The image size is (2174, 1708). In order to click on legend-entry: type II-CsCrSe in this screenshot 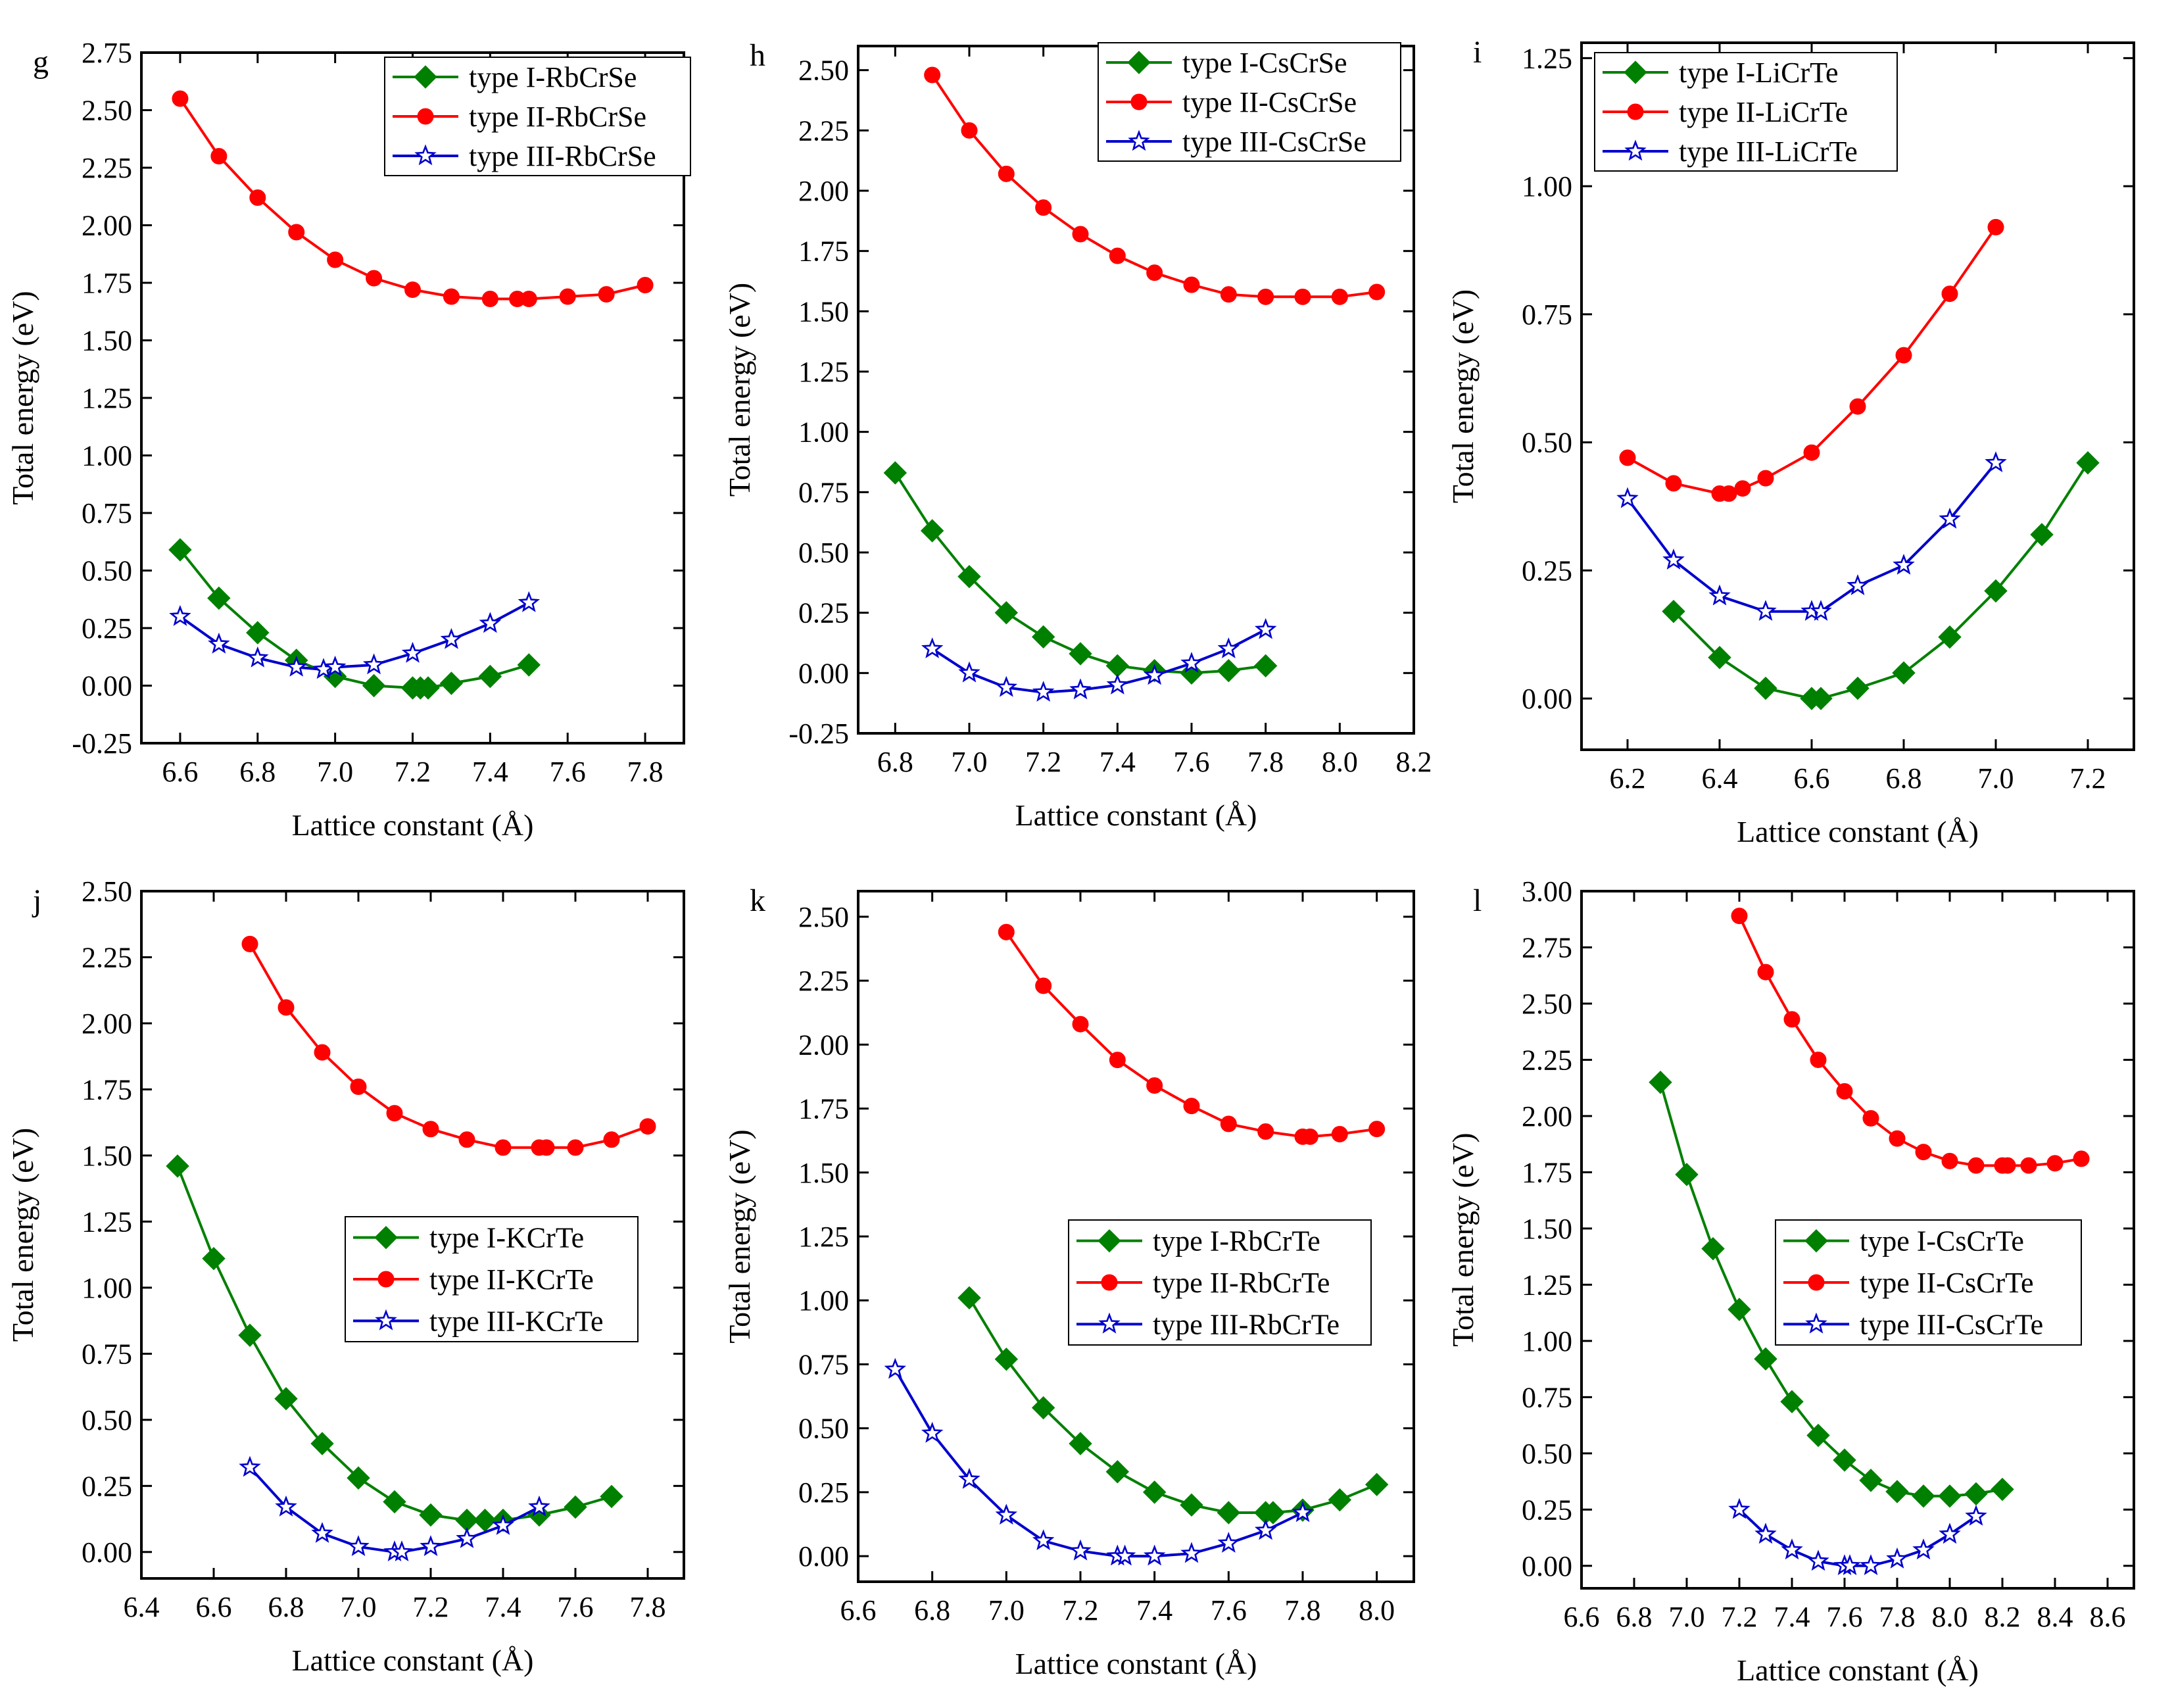, I will do `click(1269, 102)`.